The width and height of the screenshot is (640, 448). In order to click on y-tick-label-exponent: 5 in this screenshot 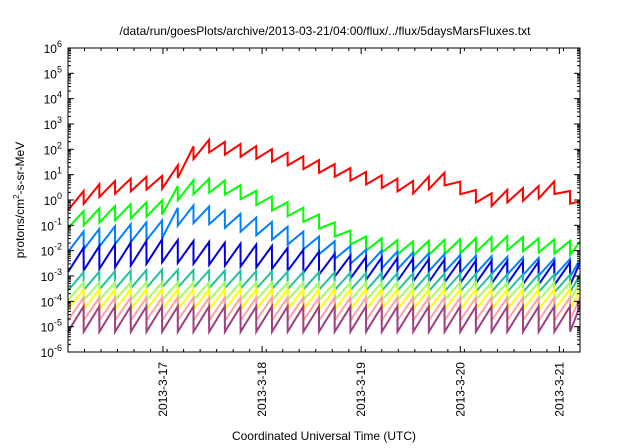, I will do `click(59, 69)`.